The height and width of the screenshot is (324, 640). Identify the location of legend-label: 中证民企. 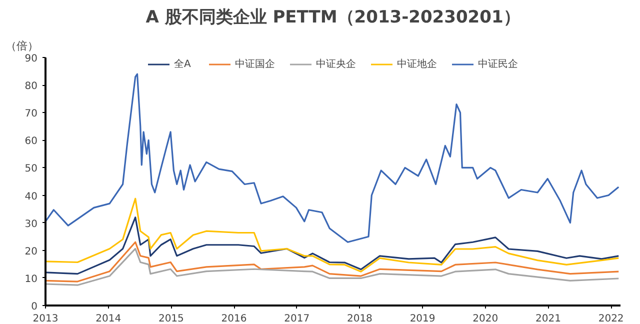
(498, 64).